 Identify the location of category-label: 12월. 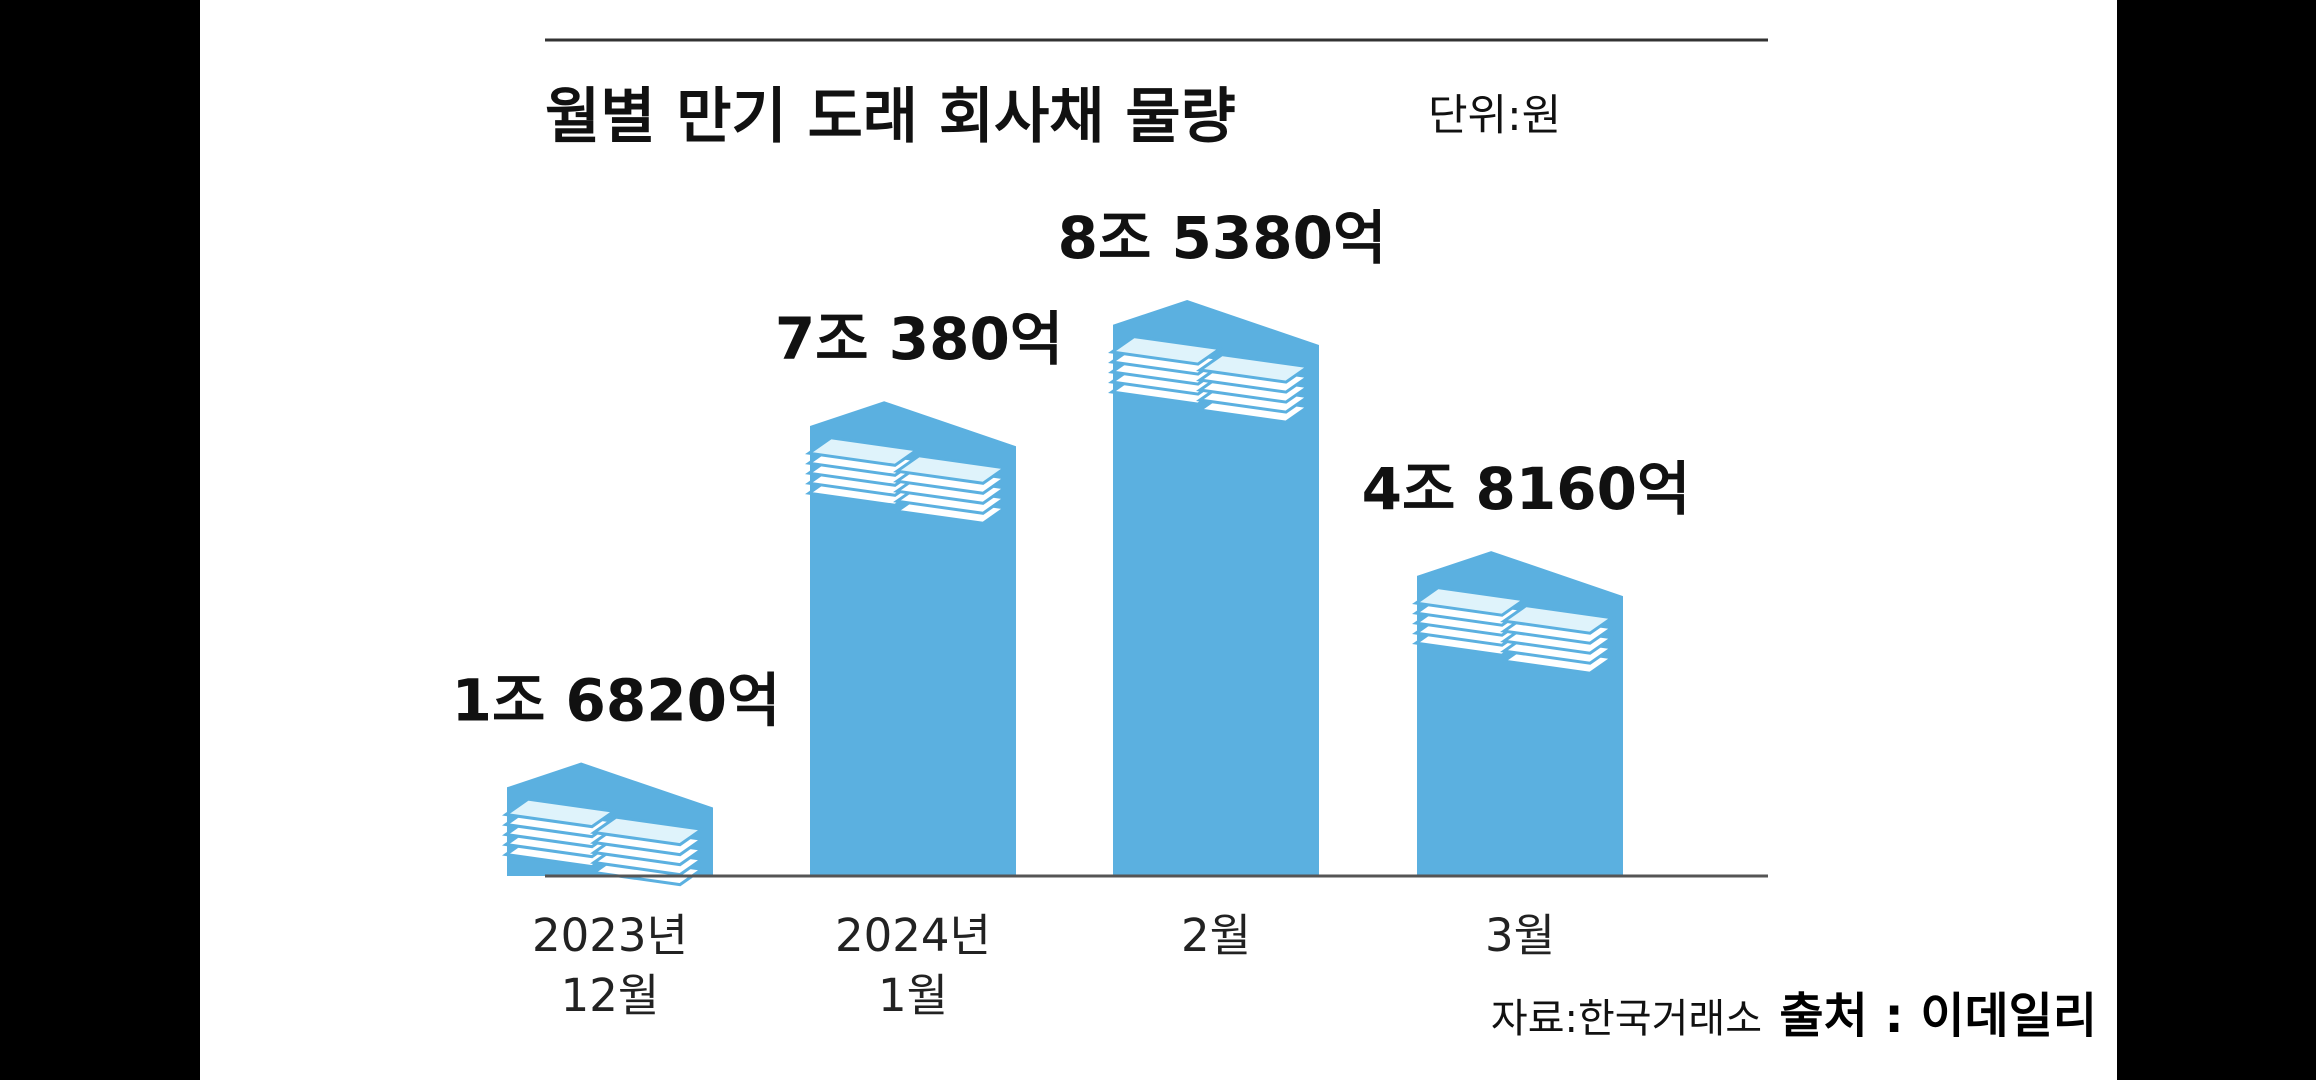
(610, 995).